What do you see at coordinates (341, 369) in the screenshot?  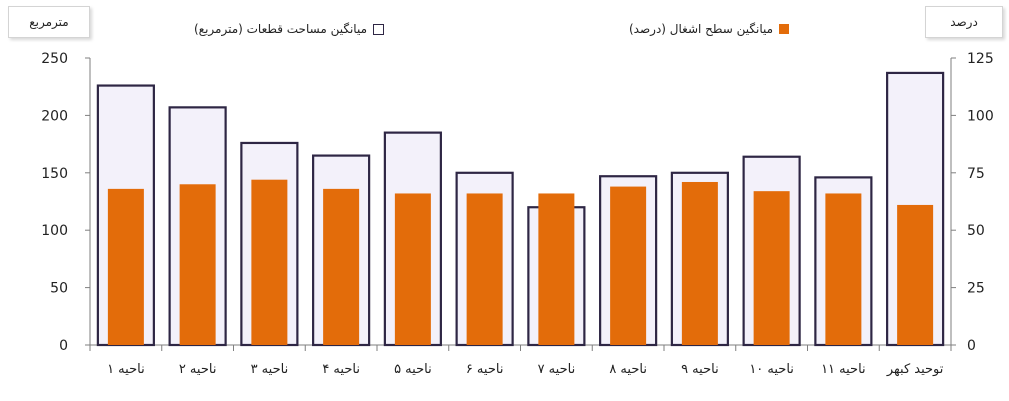 I see `x-tick-label: ناحیه ۴` at bounding box center [341, 369].